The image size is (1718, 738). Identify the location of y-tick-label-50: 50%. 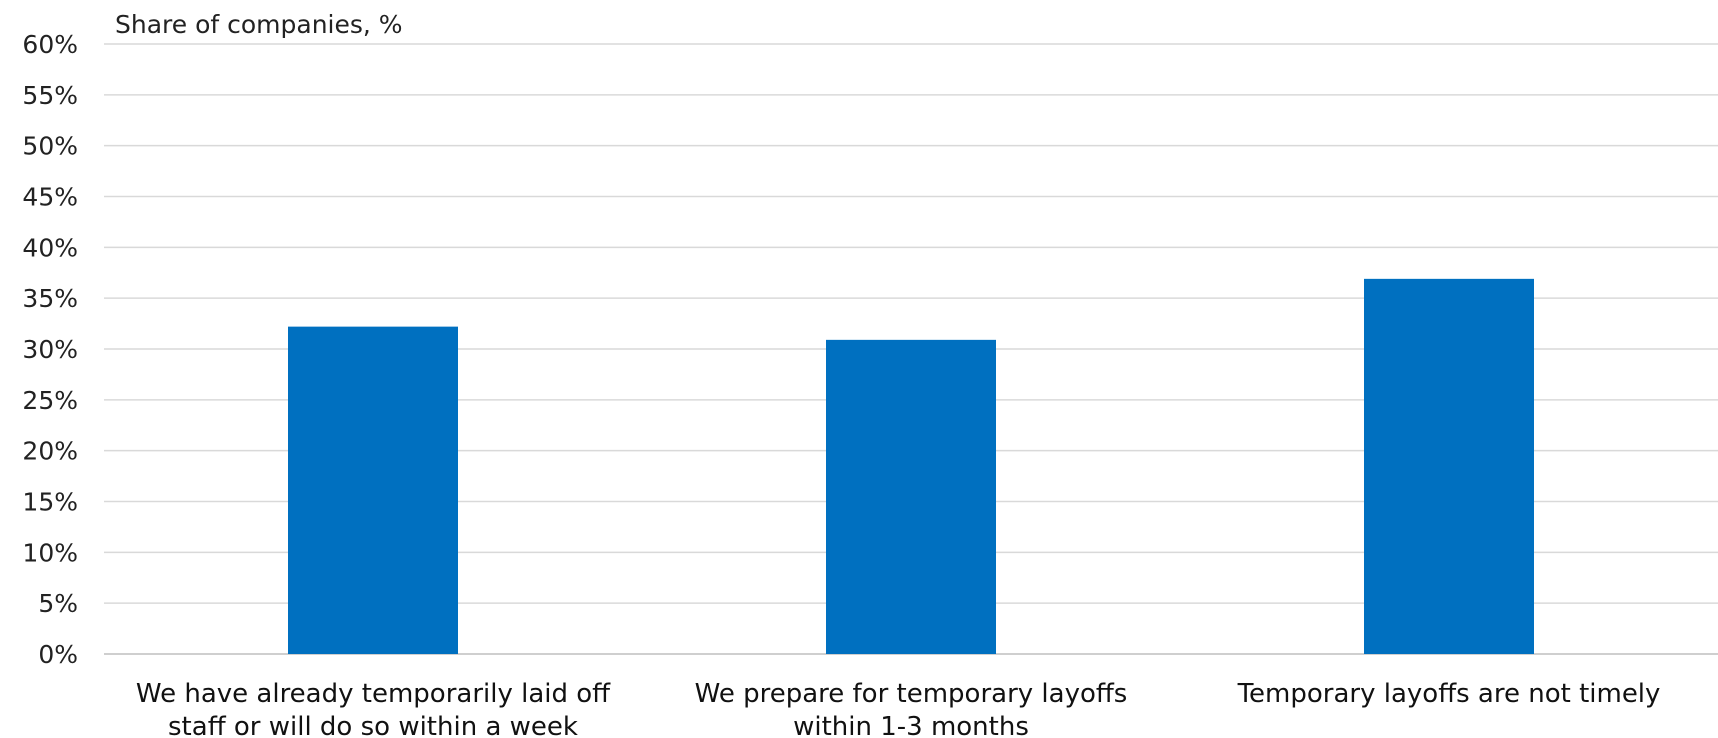
(50, 146).